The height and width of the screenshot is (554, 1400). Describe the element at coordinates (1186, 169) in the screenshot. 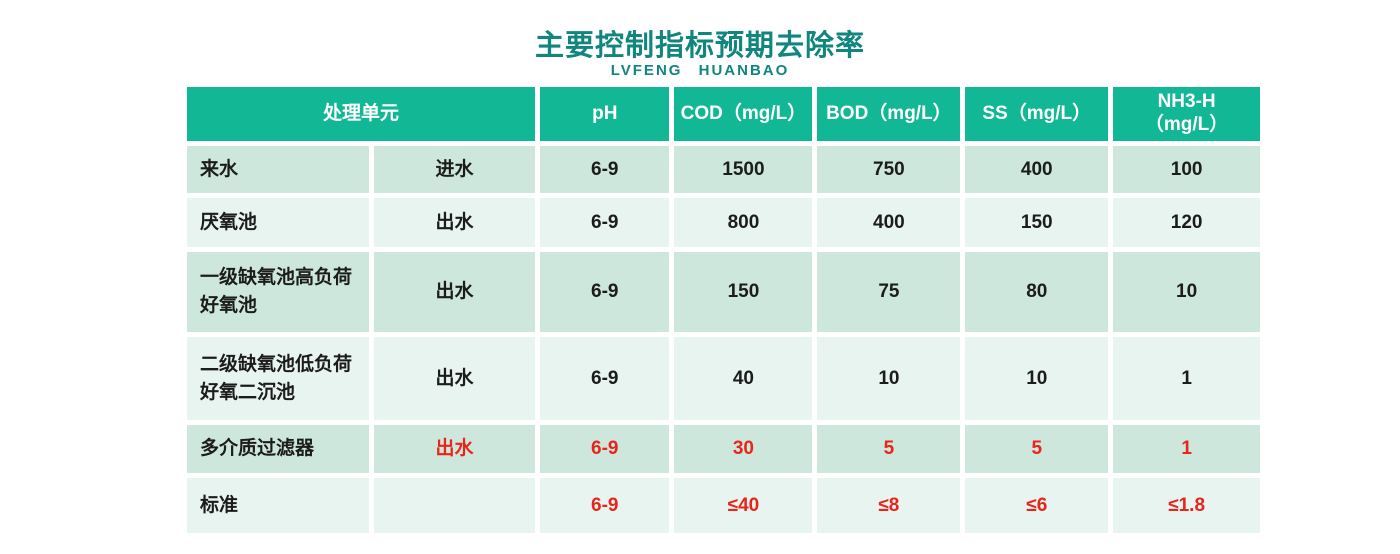

I see `nh3-cell: 100` at that location.